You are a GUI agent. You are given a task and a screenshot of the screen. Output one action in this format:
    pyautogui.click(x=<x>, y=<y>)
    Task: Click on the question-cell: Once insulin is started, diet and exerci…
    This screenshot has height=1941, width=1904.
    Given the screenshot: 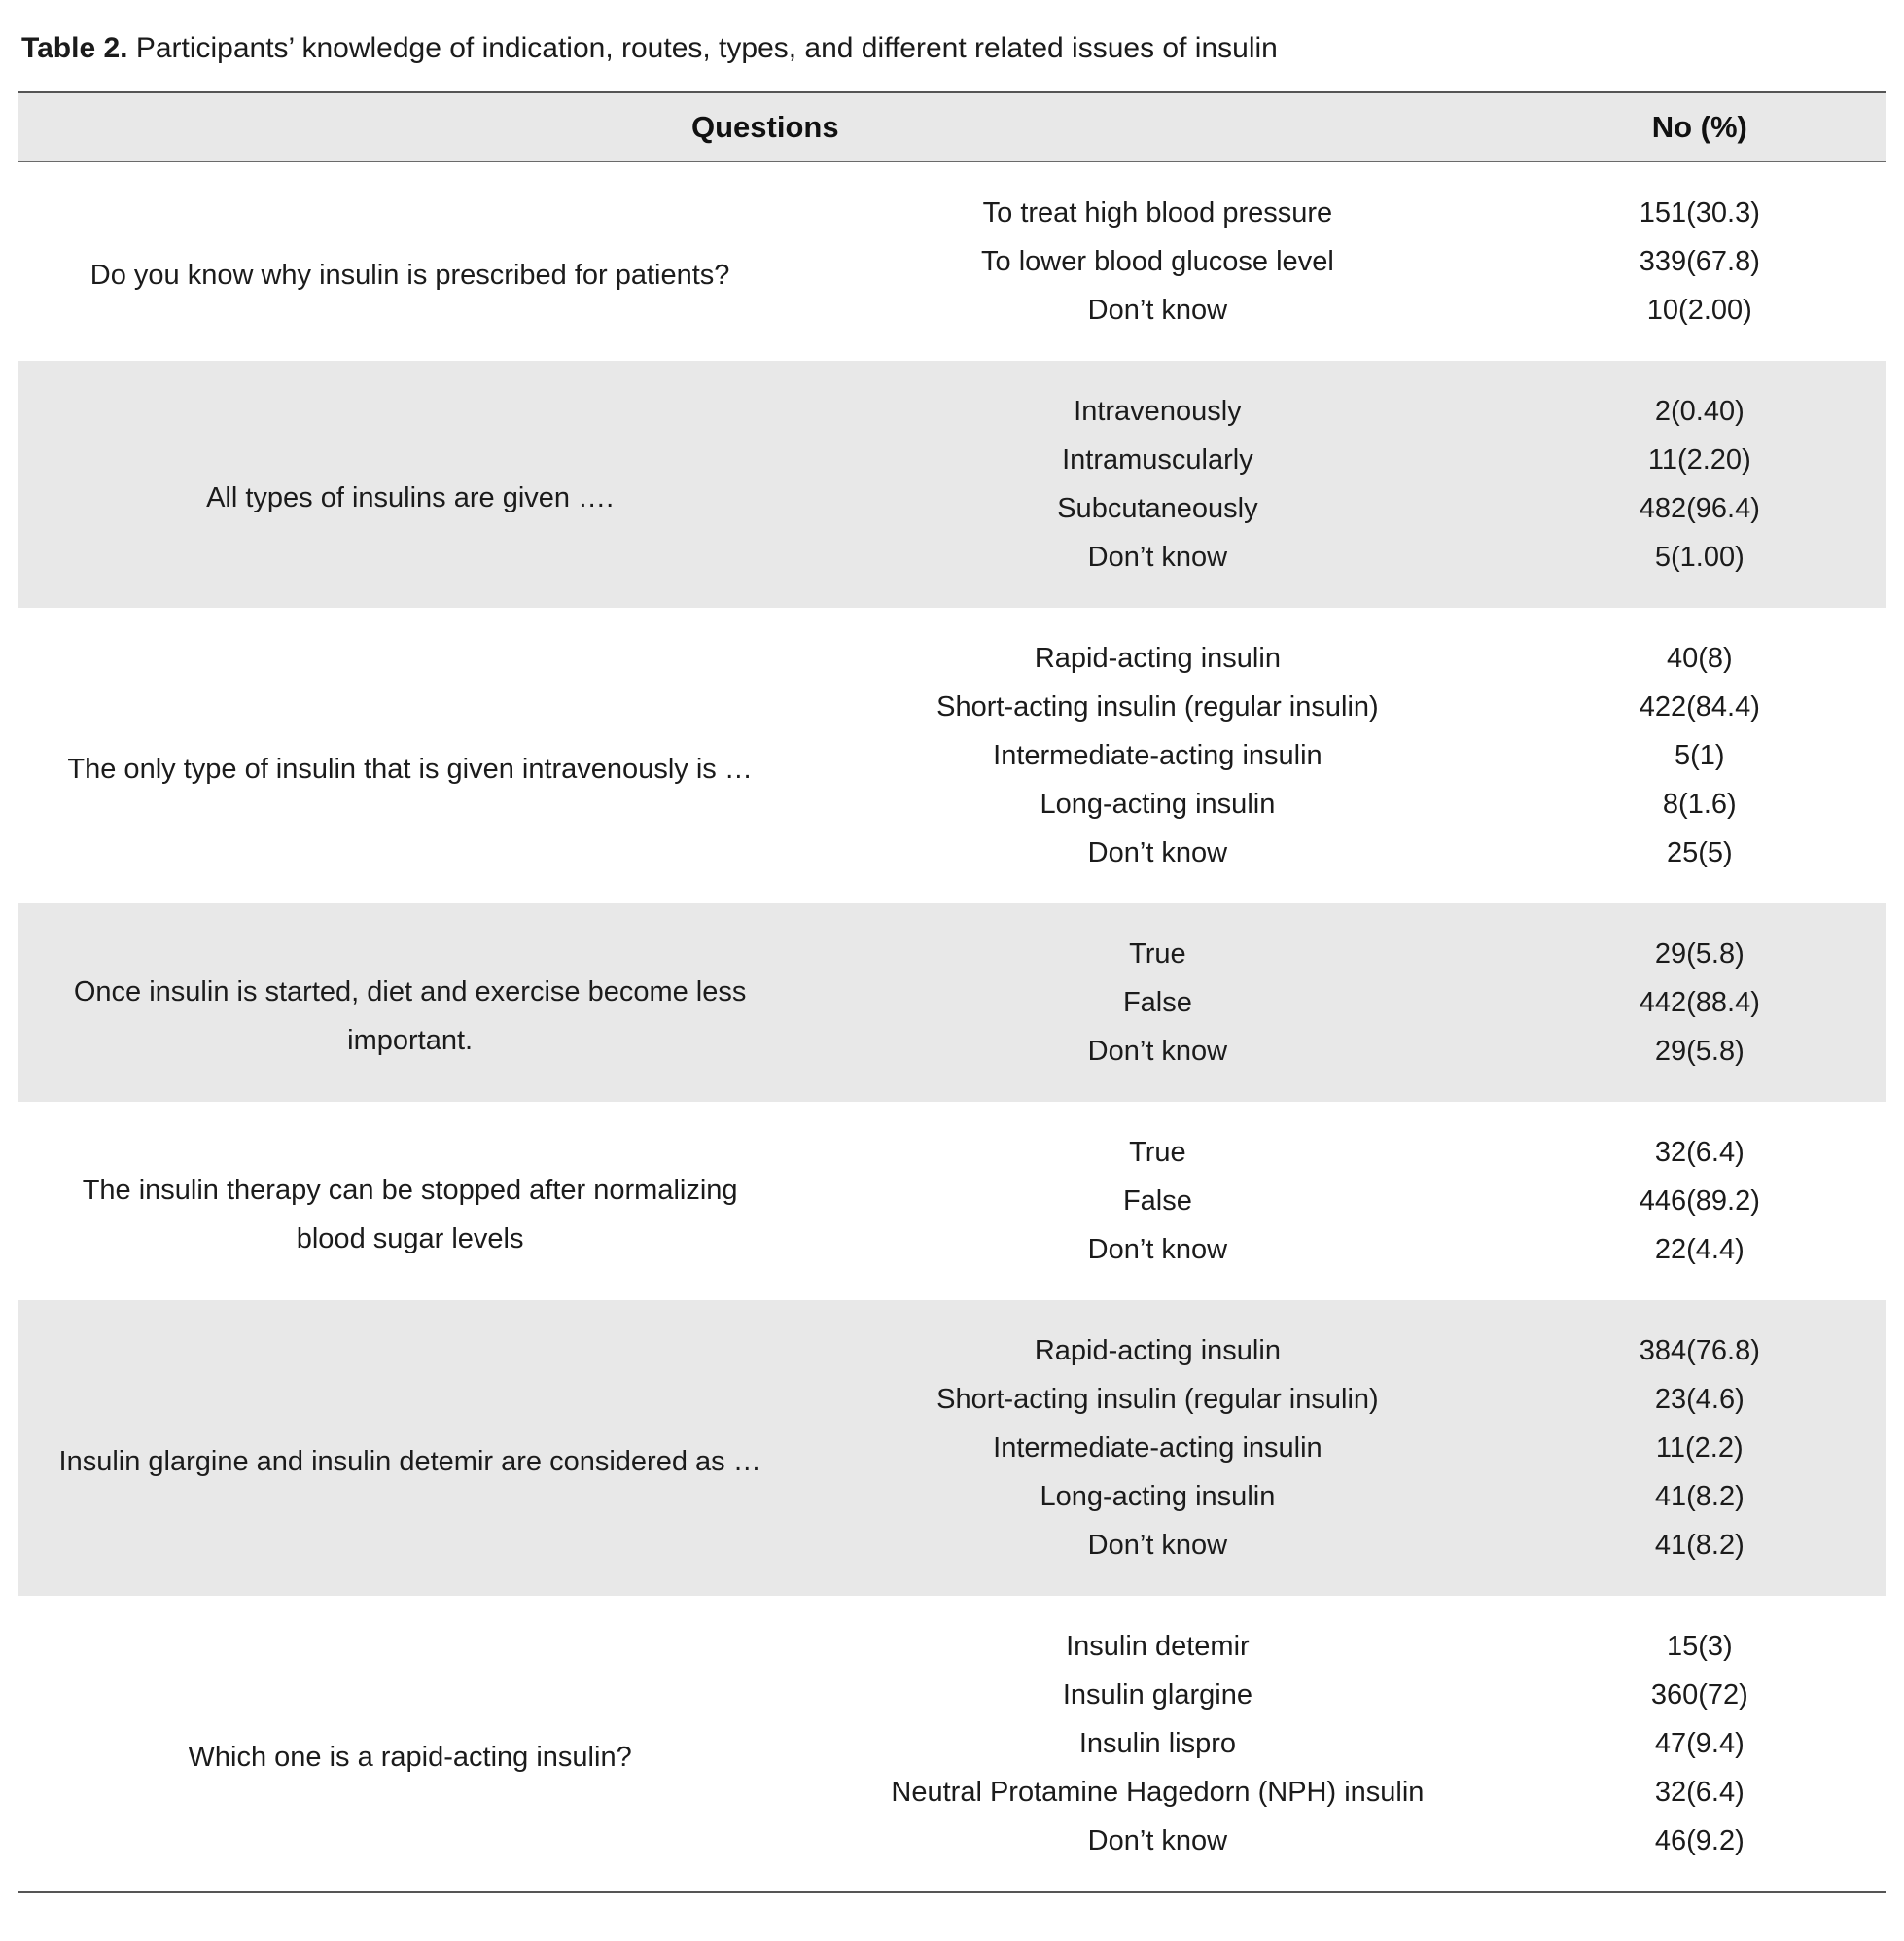 What is the action you would take?
    pyautogui.click(x=410, y=1016)
    